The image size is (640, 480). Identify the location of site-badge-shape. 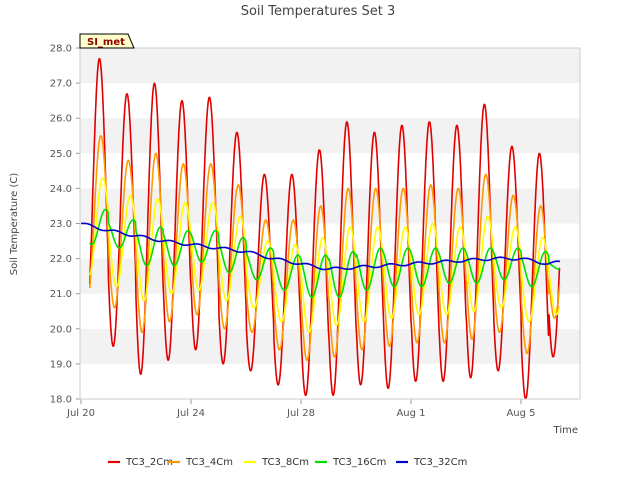
(107, 41).